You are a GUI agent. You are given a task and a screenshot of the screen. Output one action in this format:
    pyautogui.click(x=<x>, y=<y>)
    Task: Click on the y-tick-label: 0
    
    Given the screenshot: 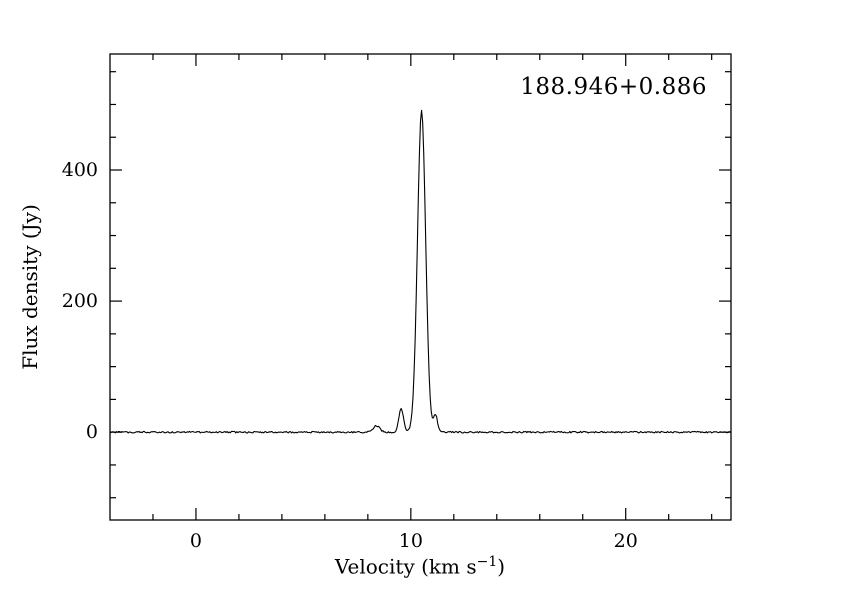 What is the action you would take?
    pyautogui.click(x=92, y=432)
    